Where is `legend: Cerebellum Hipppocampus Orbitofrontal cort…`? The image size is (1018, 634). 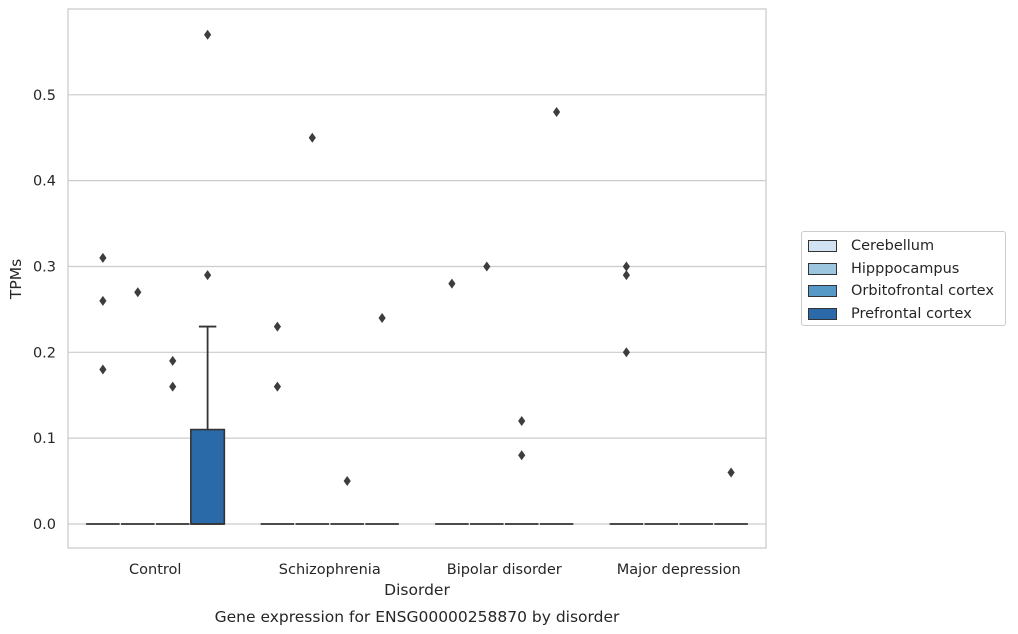 legend: Cerebellum Hipppocampus Orbitofrontal cort… is located at coordinates (903, 278).